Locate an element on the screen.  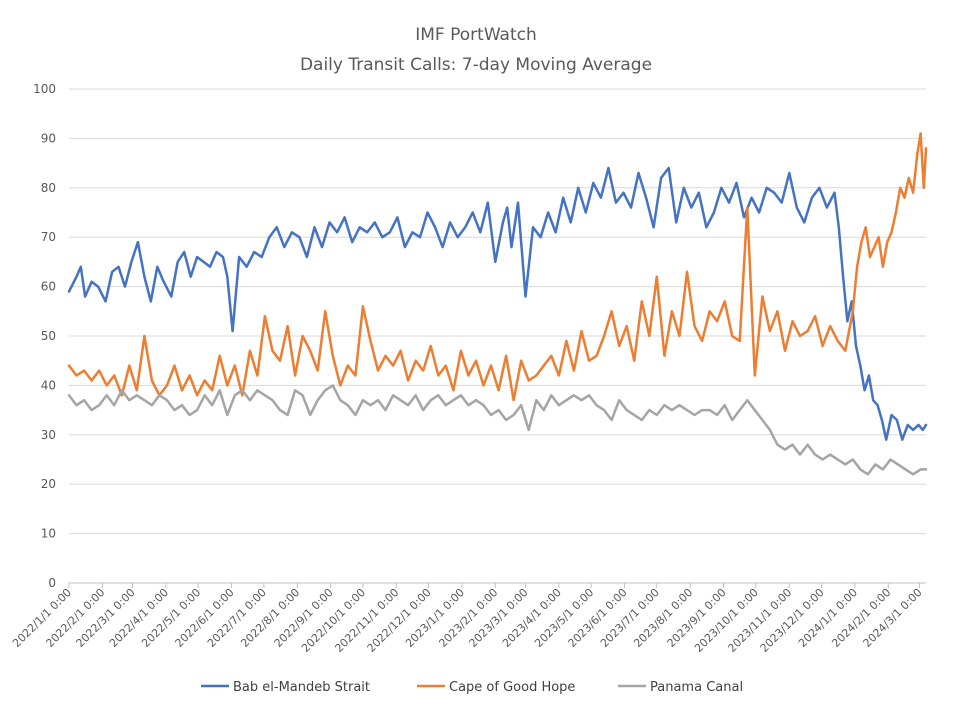
y-tick-label: 20 is located at coordinates (48, 484).